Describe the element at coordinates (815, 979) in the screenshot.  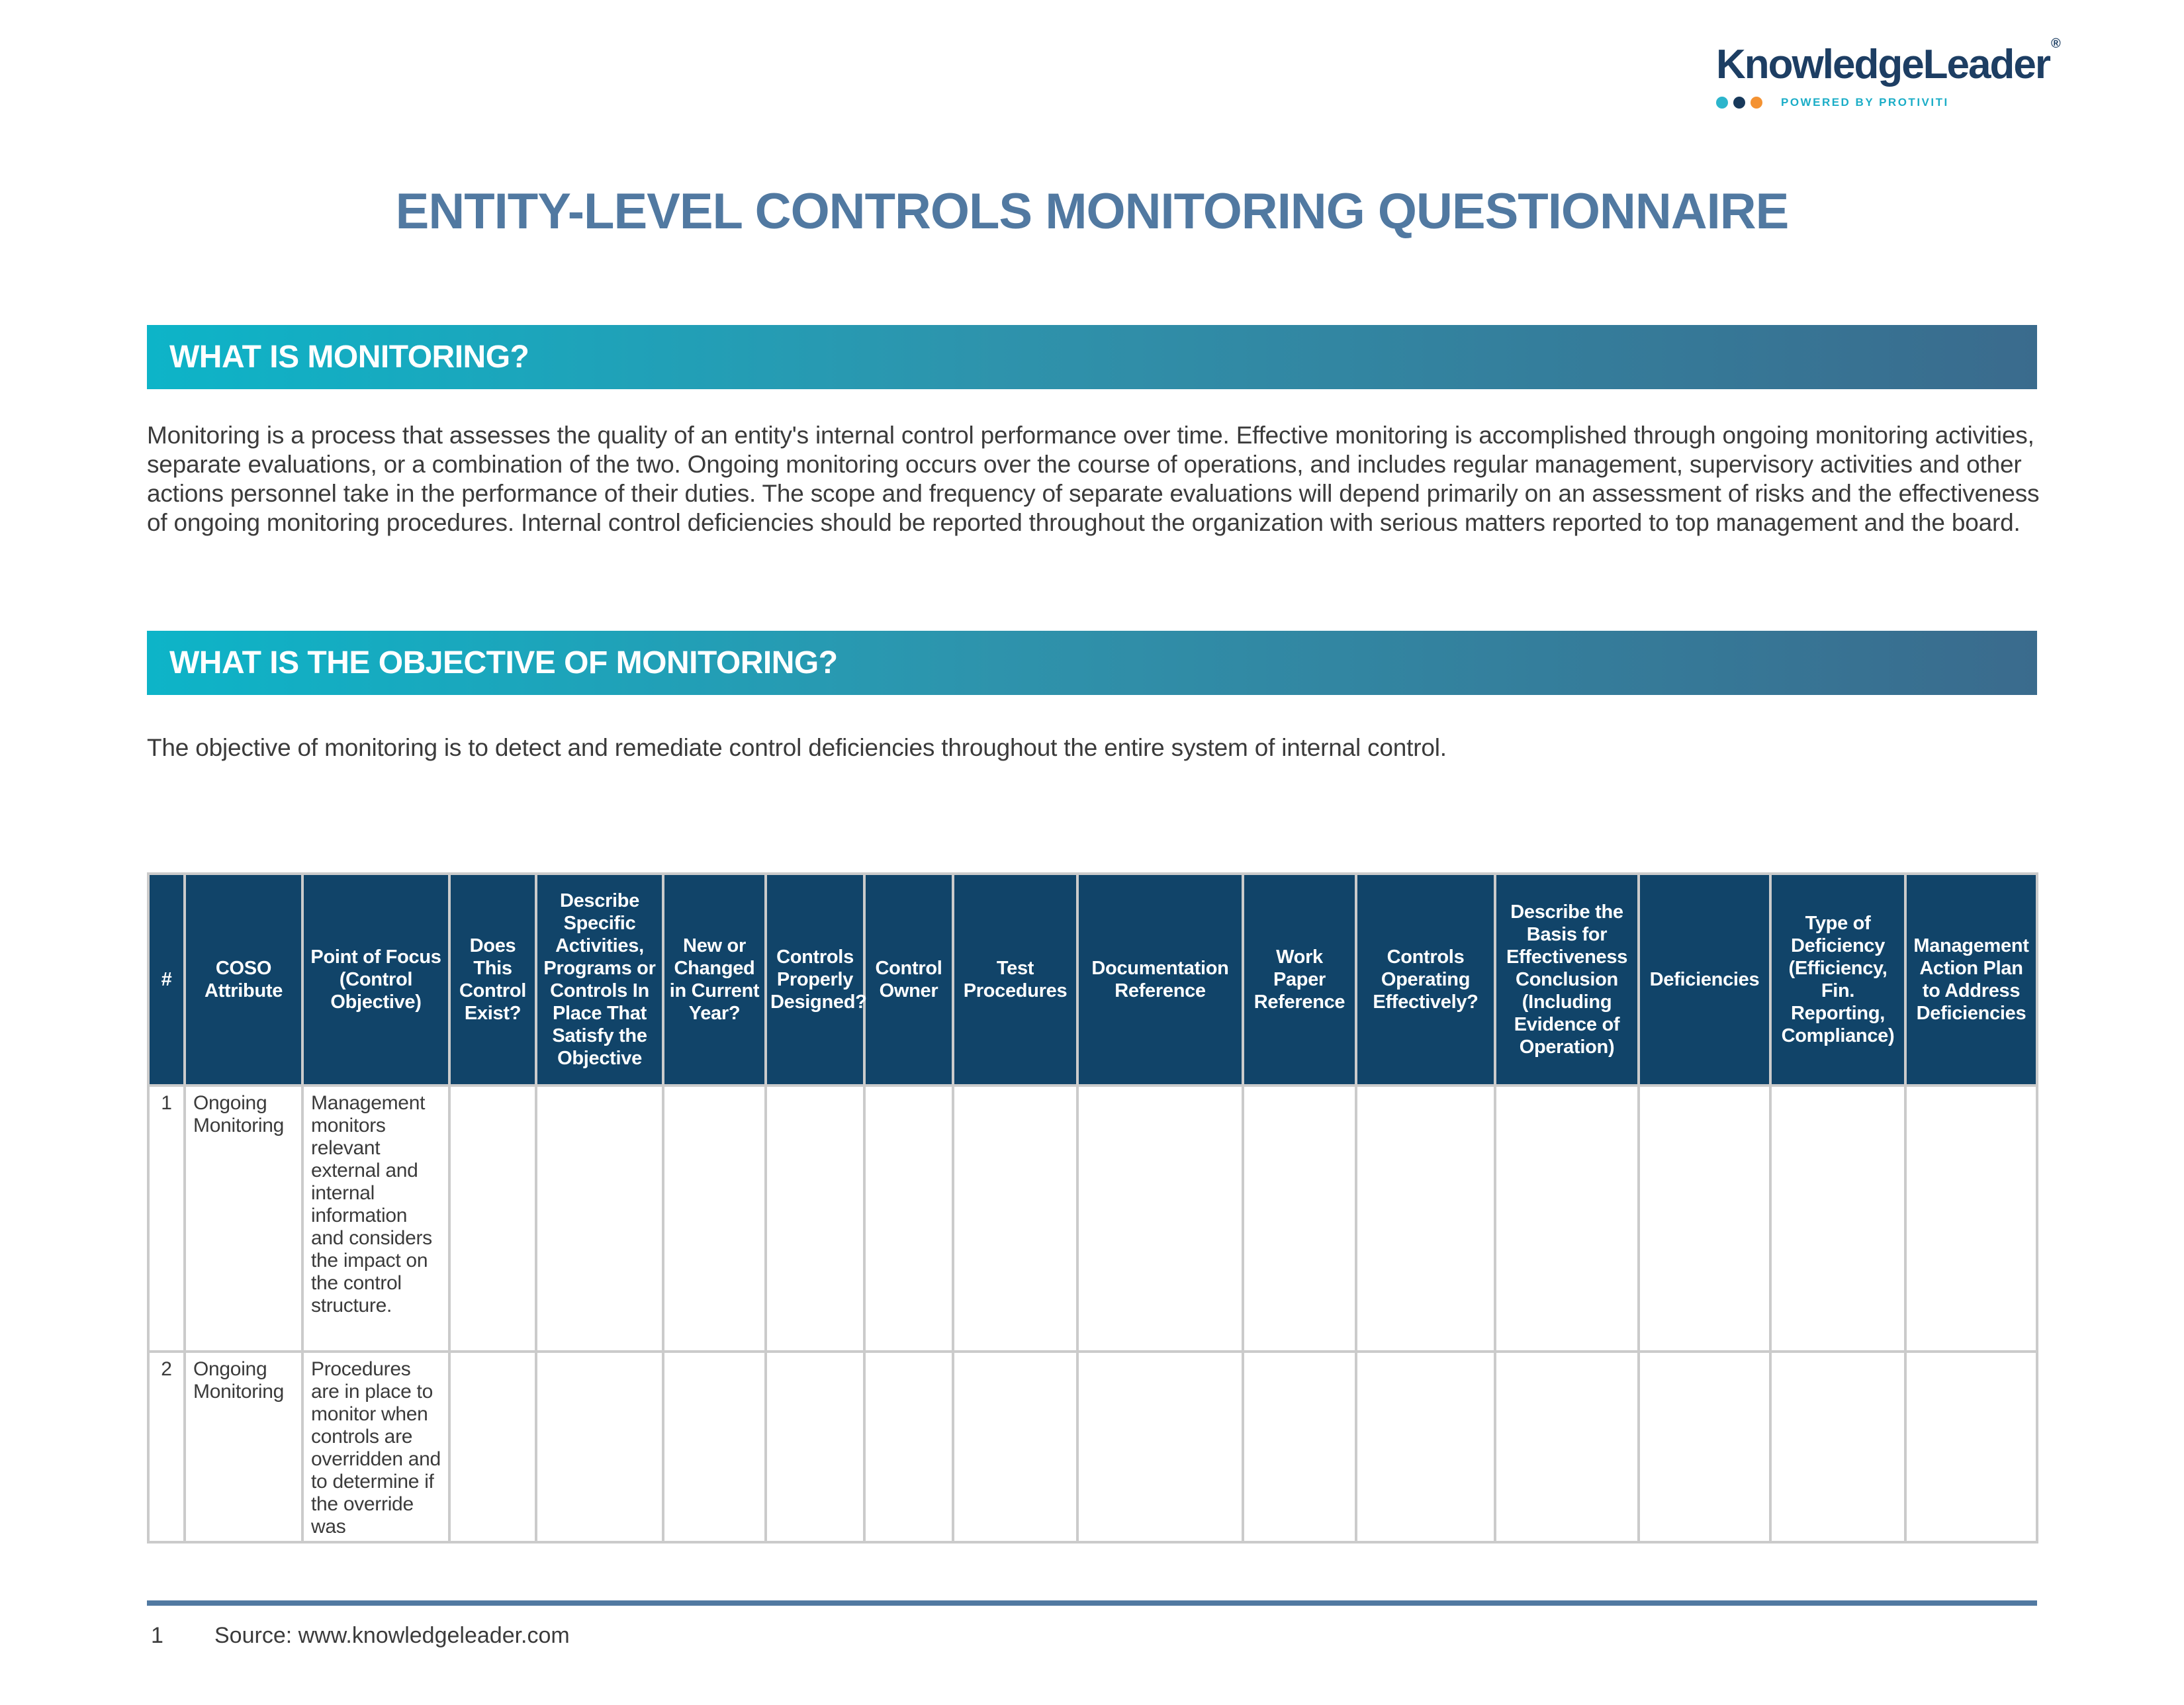
I see `column-header-properly-designed: Controls Properly Designed?` at that location.